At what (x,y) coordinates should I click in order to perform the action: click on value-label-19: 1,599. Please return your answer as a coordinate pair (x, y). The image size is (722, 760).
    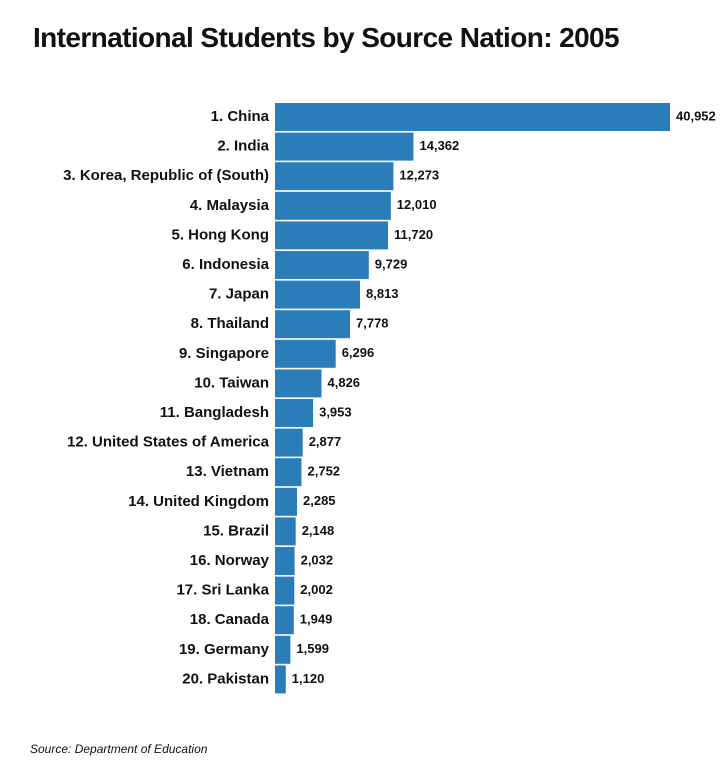
    Looking at the image, I should click on (312, 648).